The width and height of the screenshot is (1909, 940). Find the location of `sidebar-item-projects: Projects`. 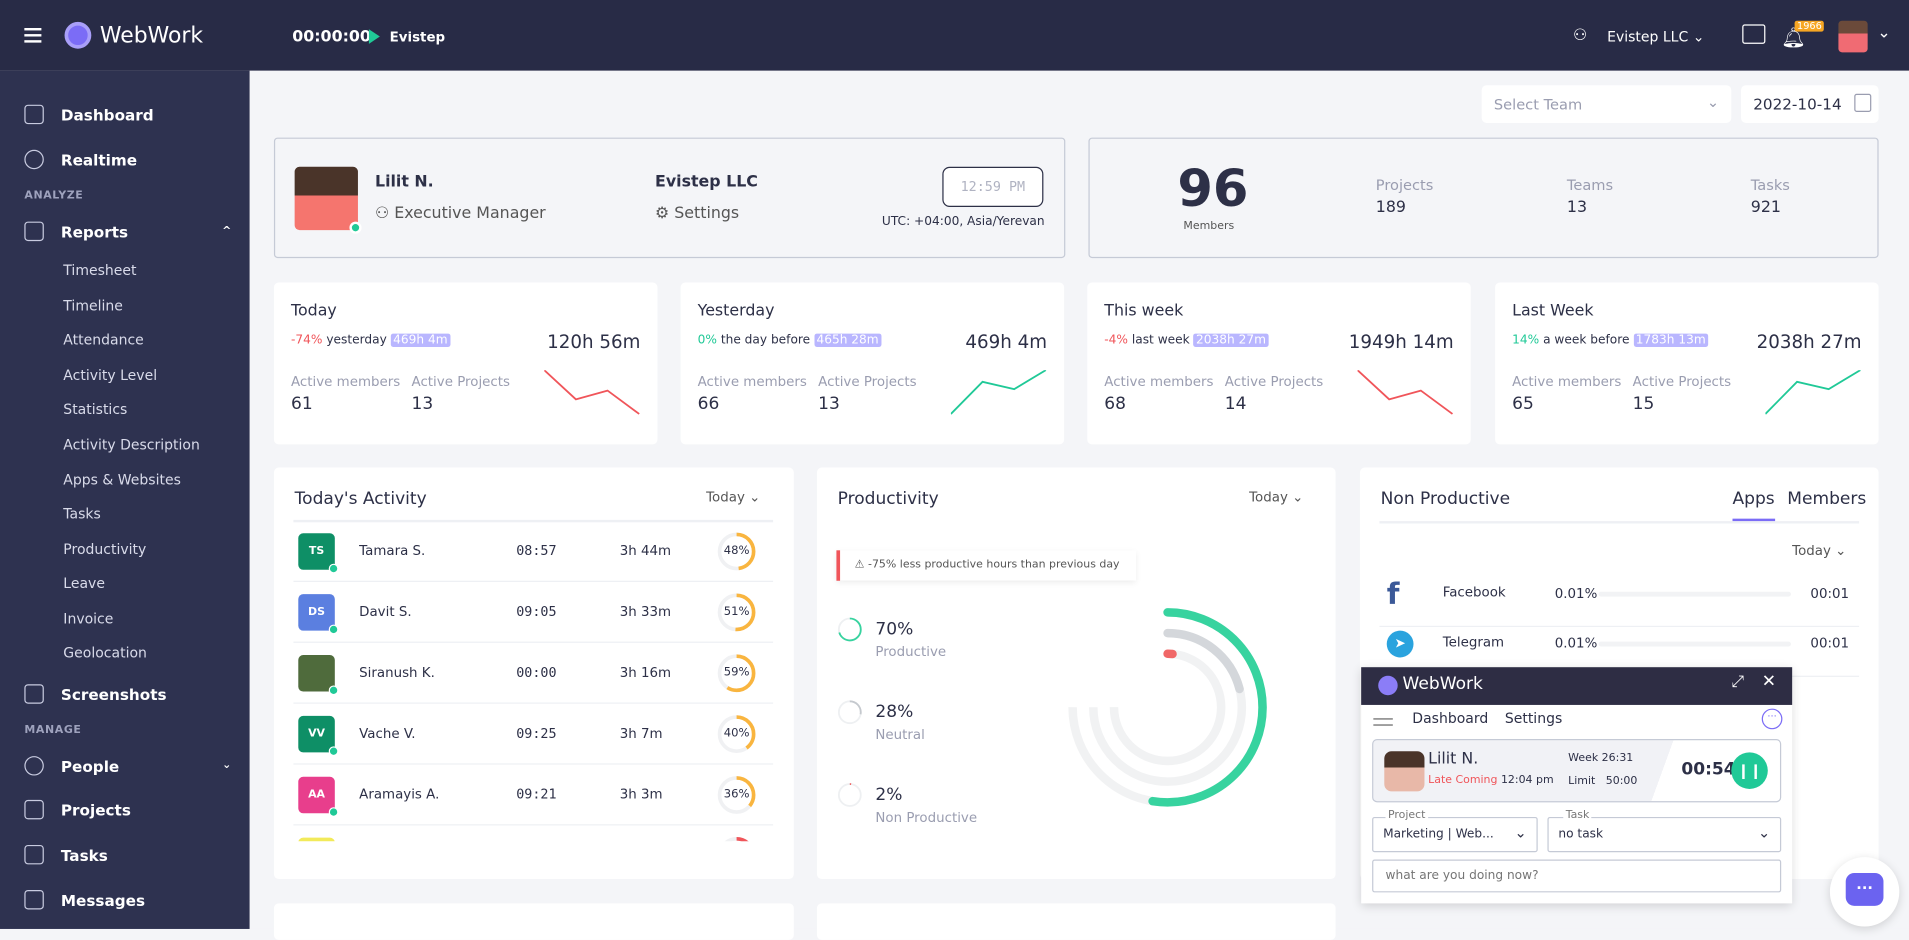

sidebar-item-projects: Projects is located at coordinates (77, 809).